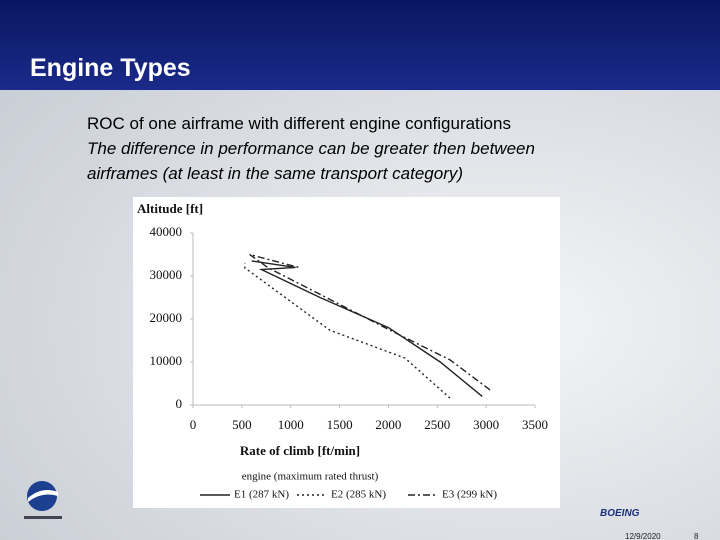 The width and height of the screenshot is (720, 540). I want to click on boeing-logo: BOEING, so click(620, 513).